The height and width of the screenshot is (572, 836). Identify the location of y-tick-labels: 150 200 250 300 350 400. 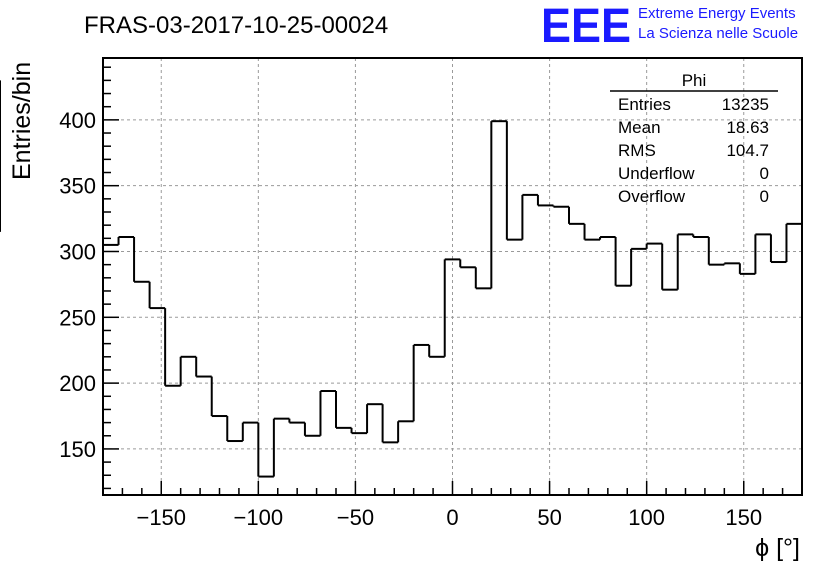
(77, 285).